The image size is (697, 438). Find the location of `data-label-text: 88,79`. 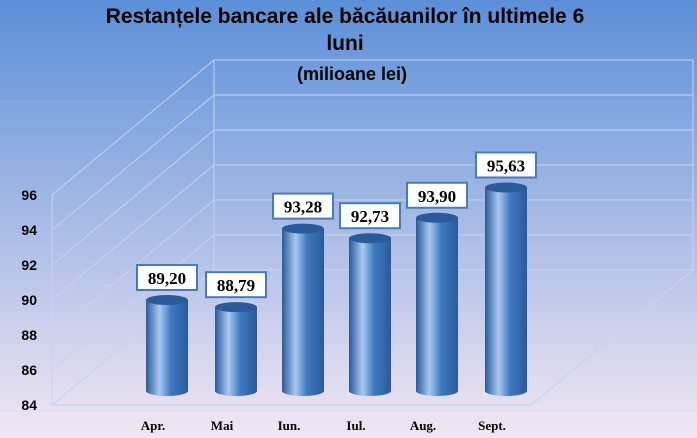

data-label-text: 88,79 is located at coordinates (236, 285).